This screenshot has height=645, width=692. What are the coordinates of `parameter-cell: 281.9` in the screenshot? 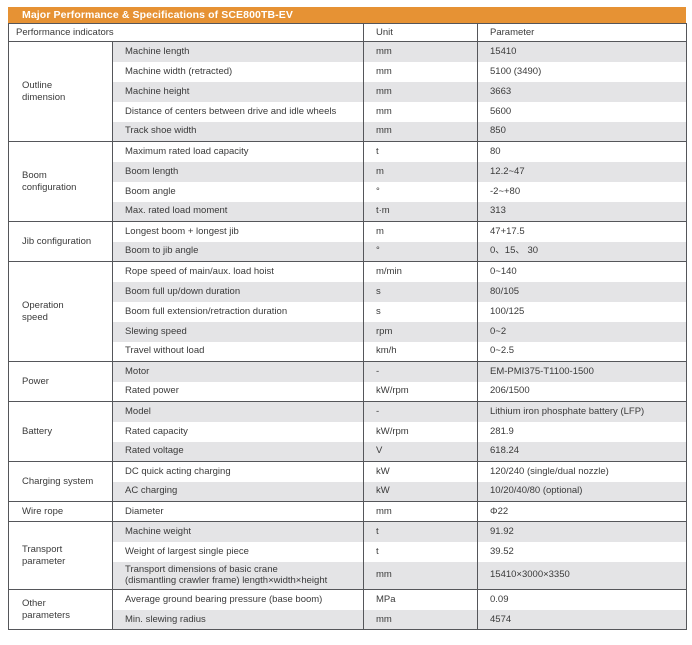 It's located at (502, 431).